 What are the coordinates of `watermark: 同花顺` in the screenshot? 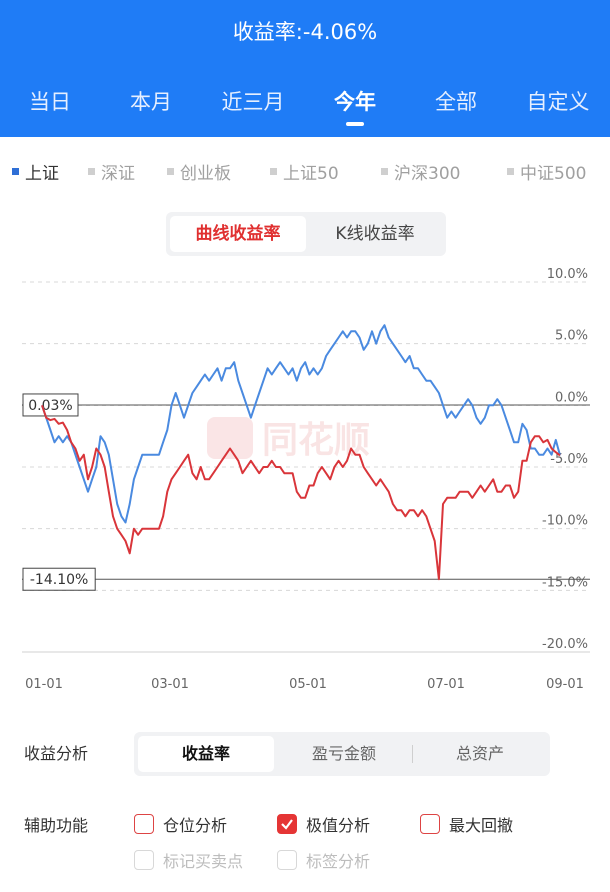 It's located at (288, 439).